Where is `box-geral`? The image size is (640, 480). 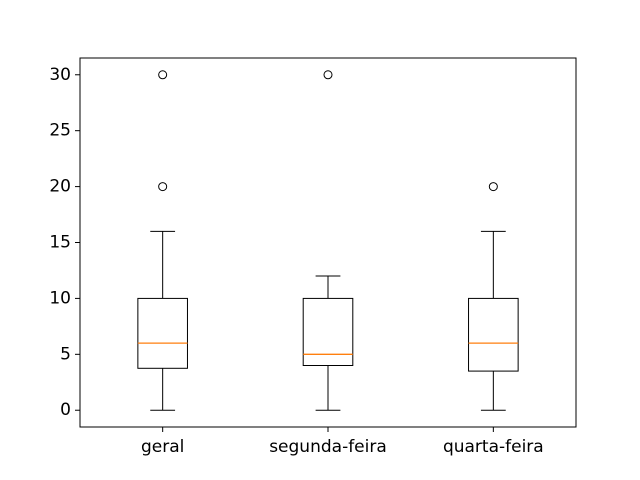 box-geral is located at coordinates (162, 240).